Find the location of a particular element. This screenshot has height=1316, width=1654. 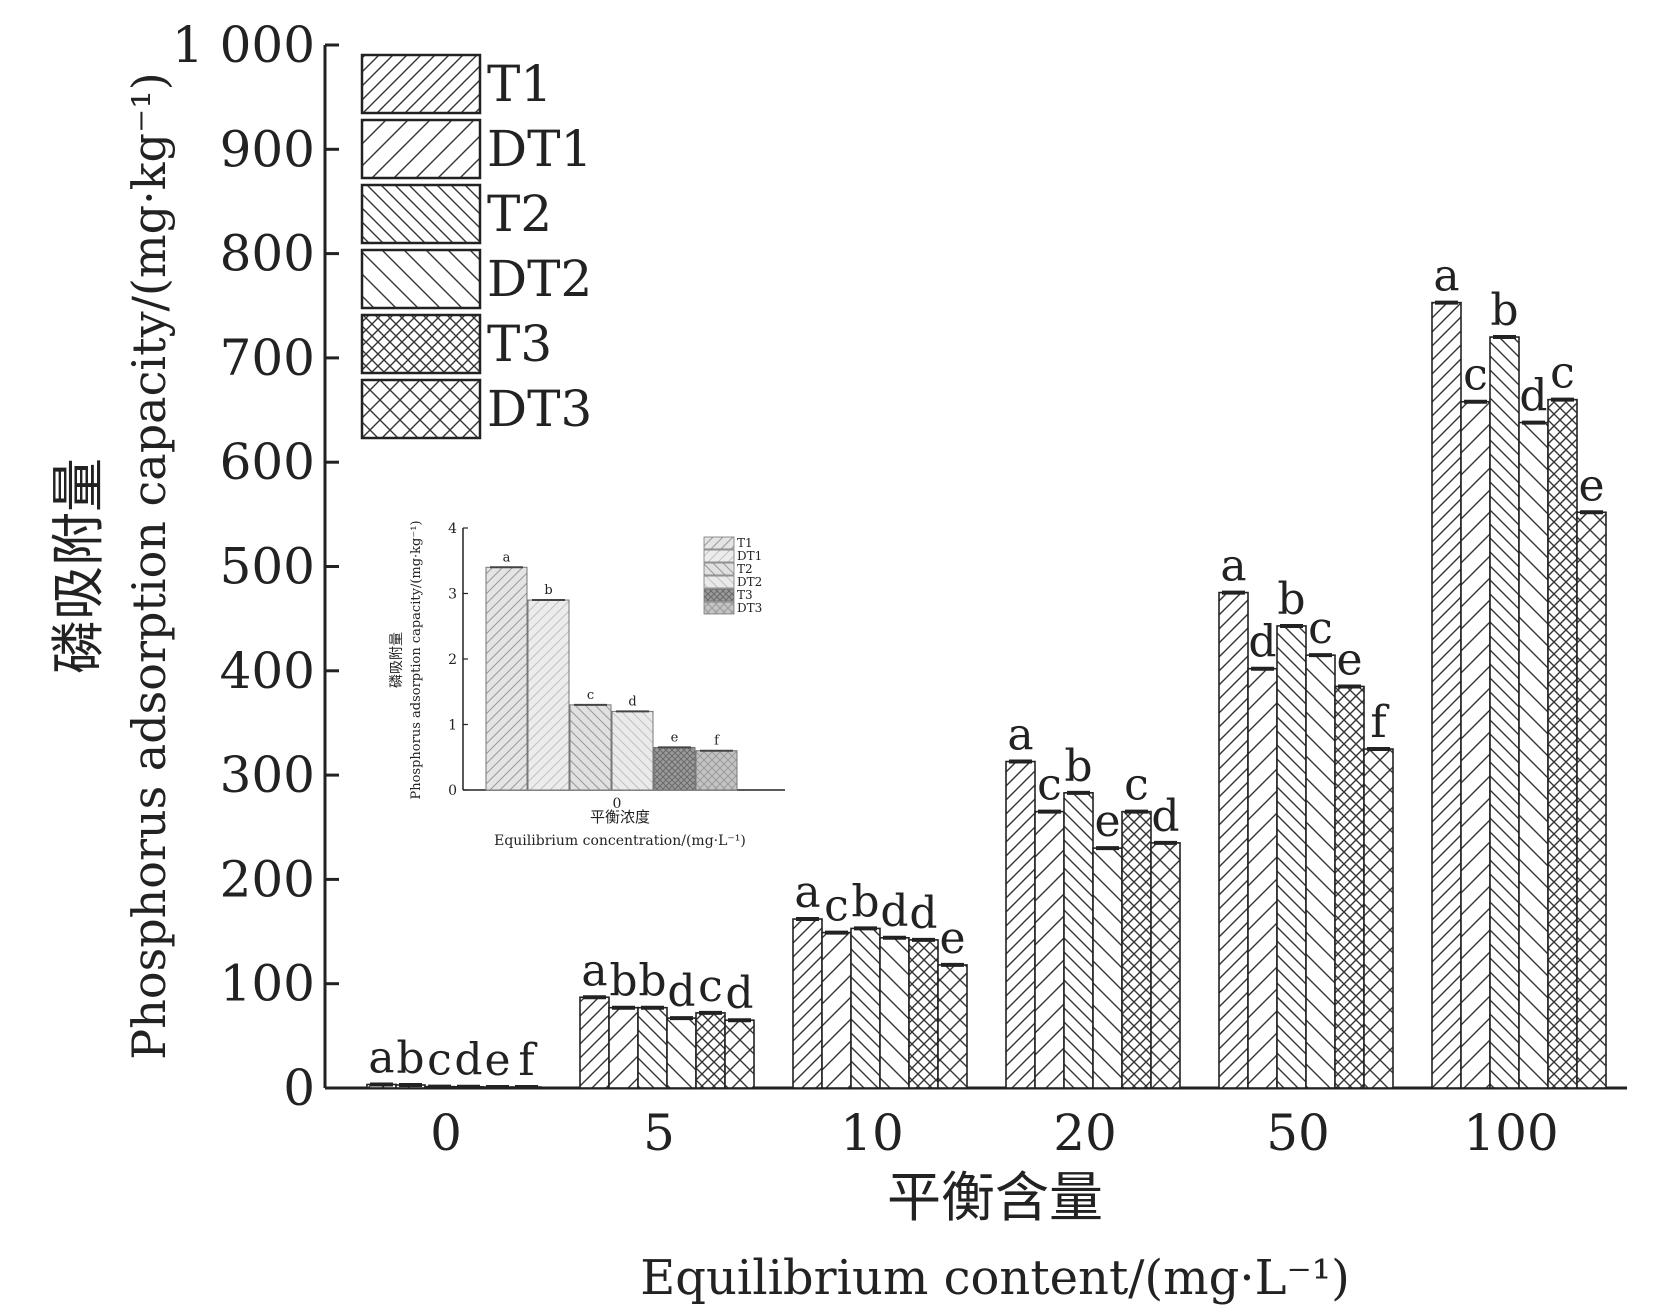

main-y-tick-label: 1 000 is located at coordinates (243, 45).